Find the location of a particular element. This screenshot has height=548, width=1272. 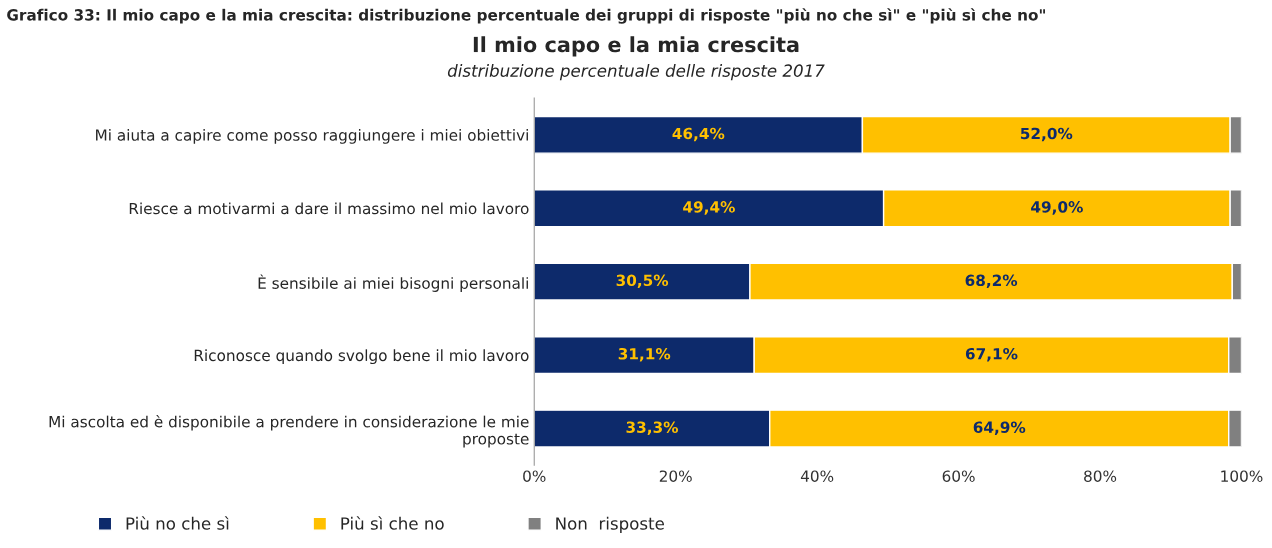

chart-title: Il mio capo e la mia crescita is located at coordinates (636, 46).